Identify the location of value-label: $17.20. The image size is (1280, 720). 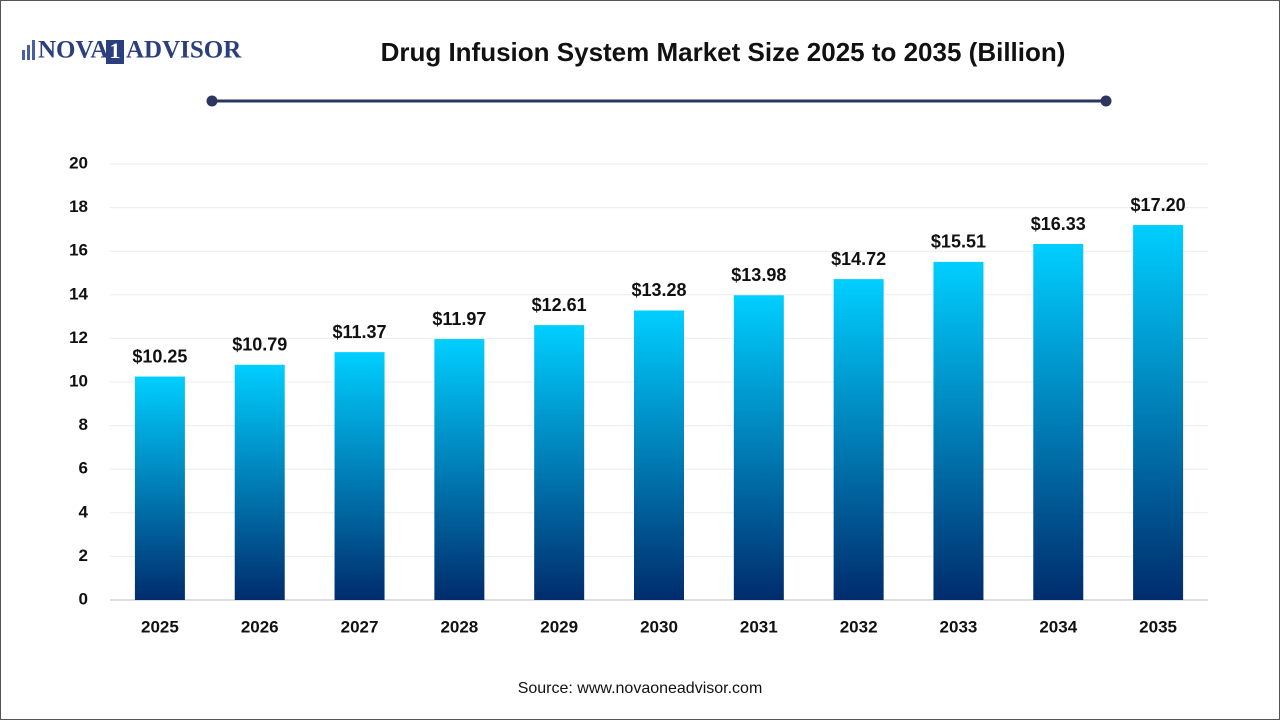
(1158, 205).